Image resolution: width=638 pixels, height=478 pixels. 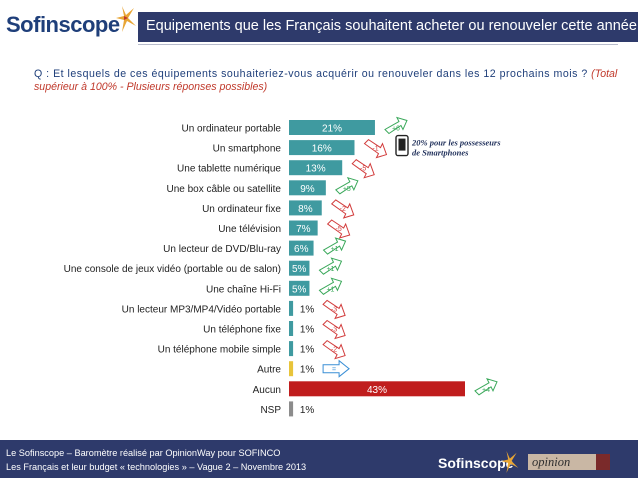 What do you see at coordinates (229, 169) in the screenshot?
I see `category-label: Une tablette numérique` at bounding box center [229, 169].